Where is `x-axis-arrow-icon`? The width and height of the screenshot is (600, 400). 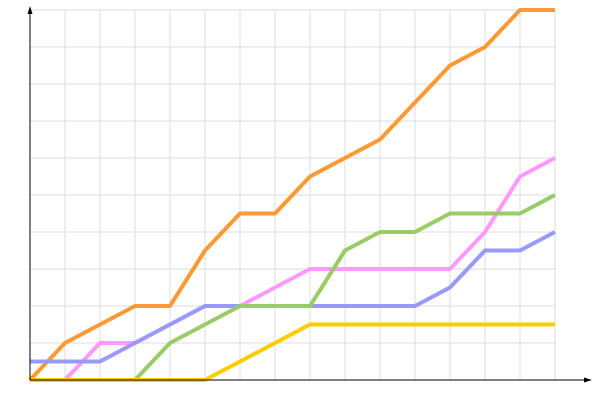
x-axis-arrow-icon is located at coordinates (588, 380).